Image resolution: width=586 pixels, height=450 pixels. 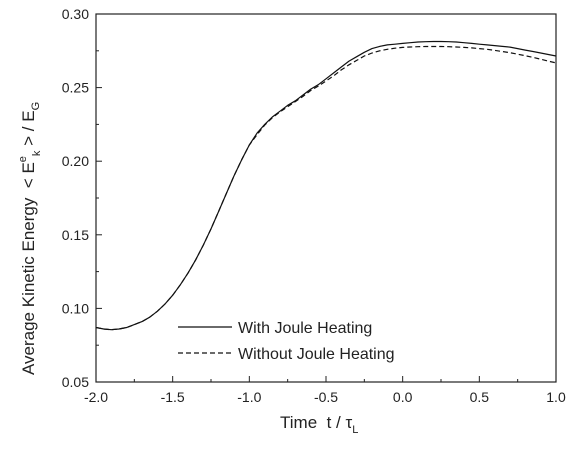 I want to click on x-axis-label: Time t / τL, so click(x=319, y=424).